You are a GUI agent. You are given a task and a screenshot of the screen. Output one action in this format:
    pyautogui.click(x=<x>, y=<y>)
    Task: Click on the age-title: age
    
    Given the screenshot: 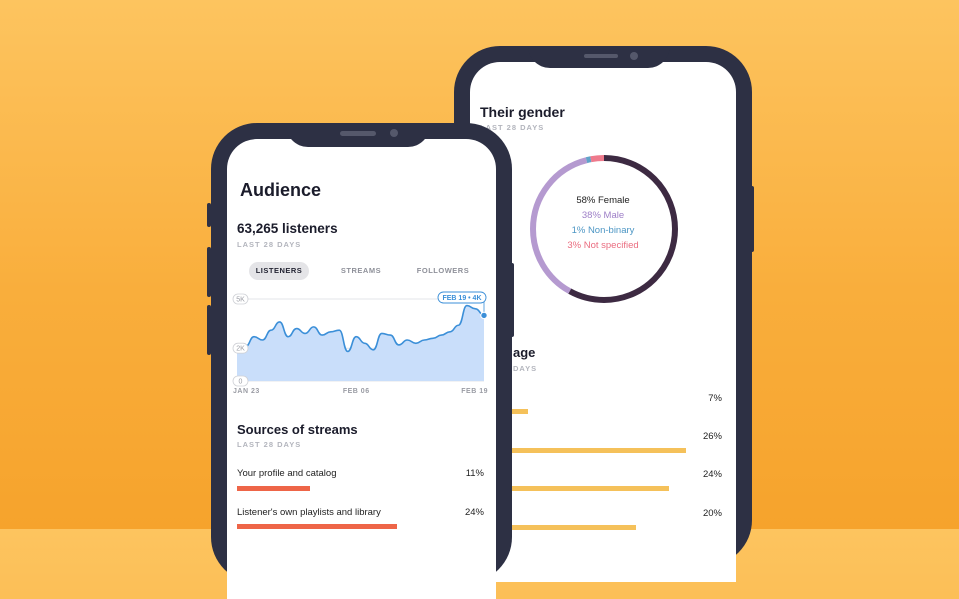 What is the action you would take?
    pyautogui.click(x=524, y=352)
    